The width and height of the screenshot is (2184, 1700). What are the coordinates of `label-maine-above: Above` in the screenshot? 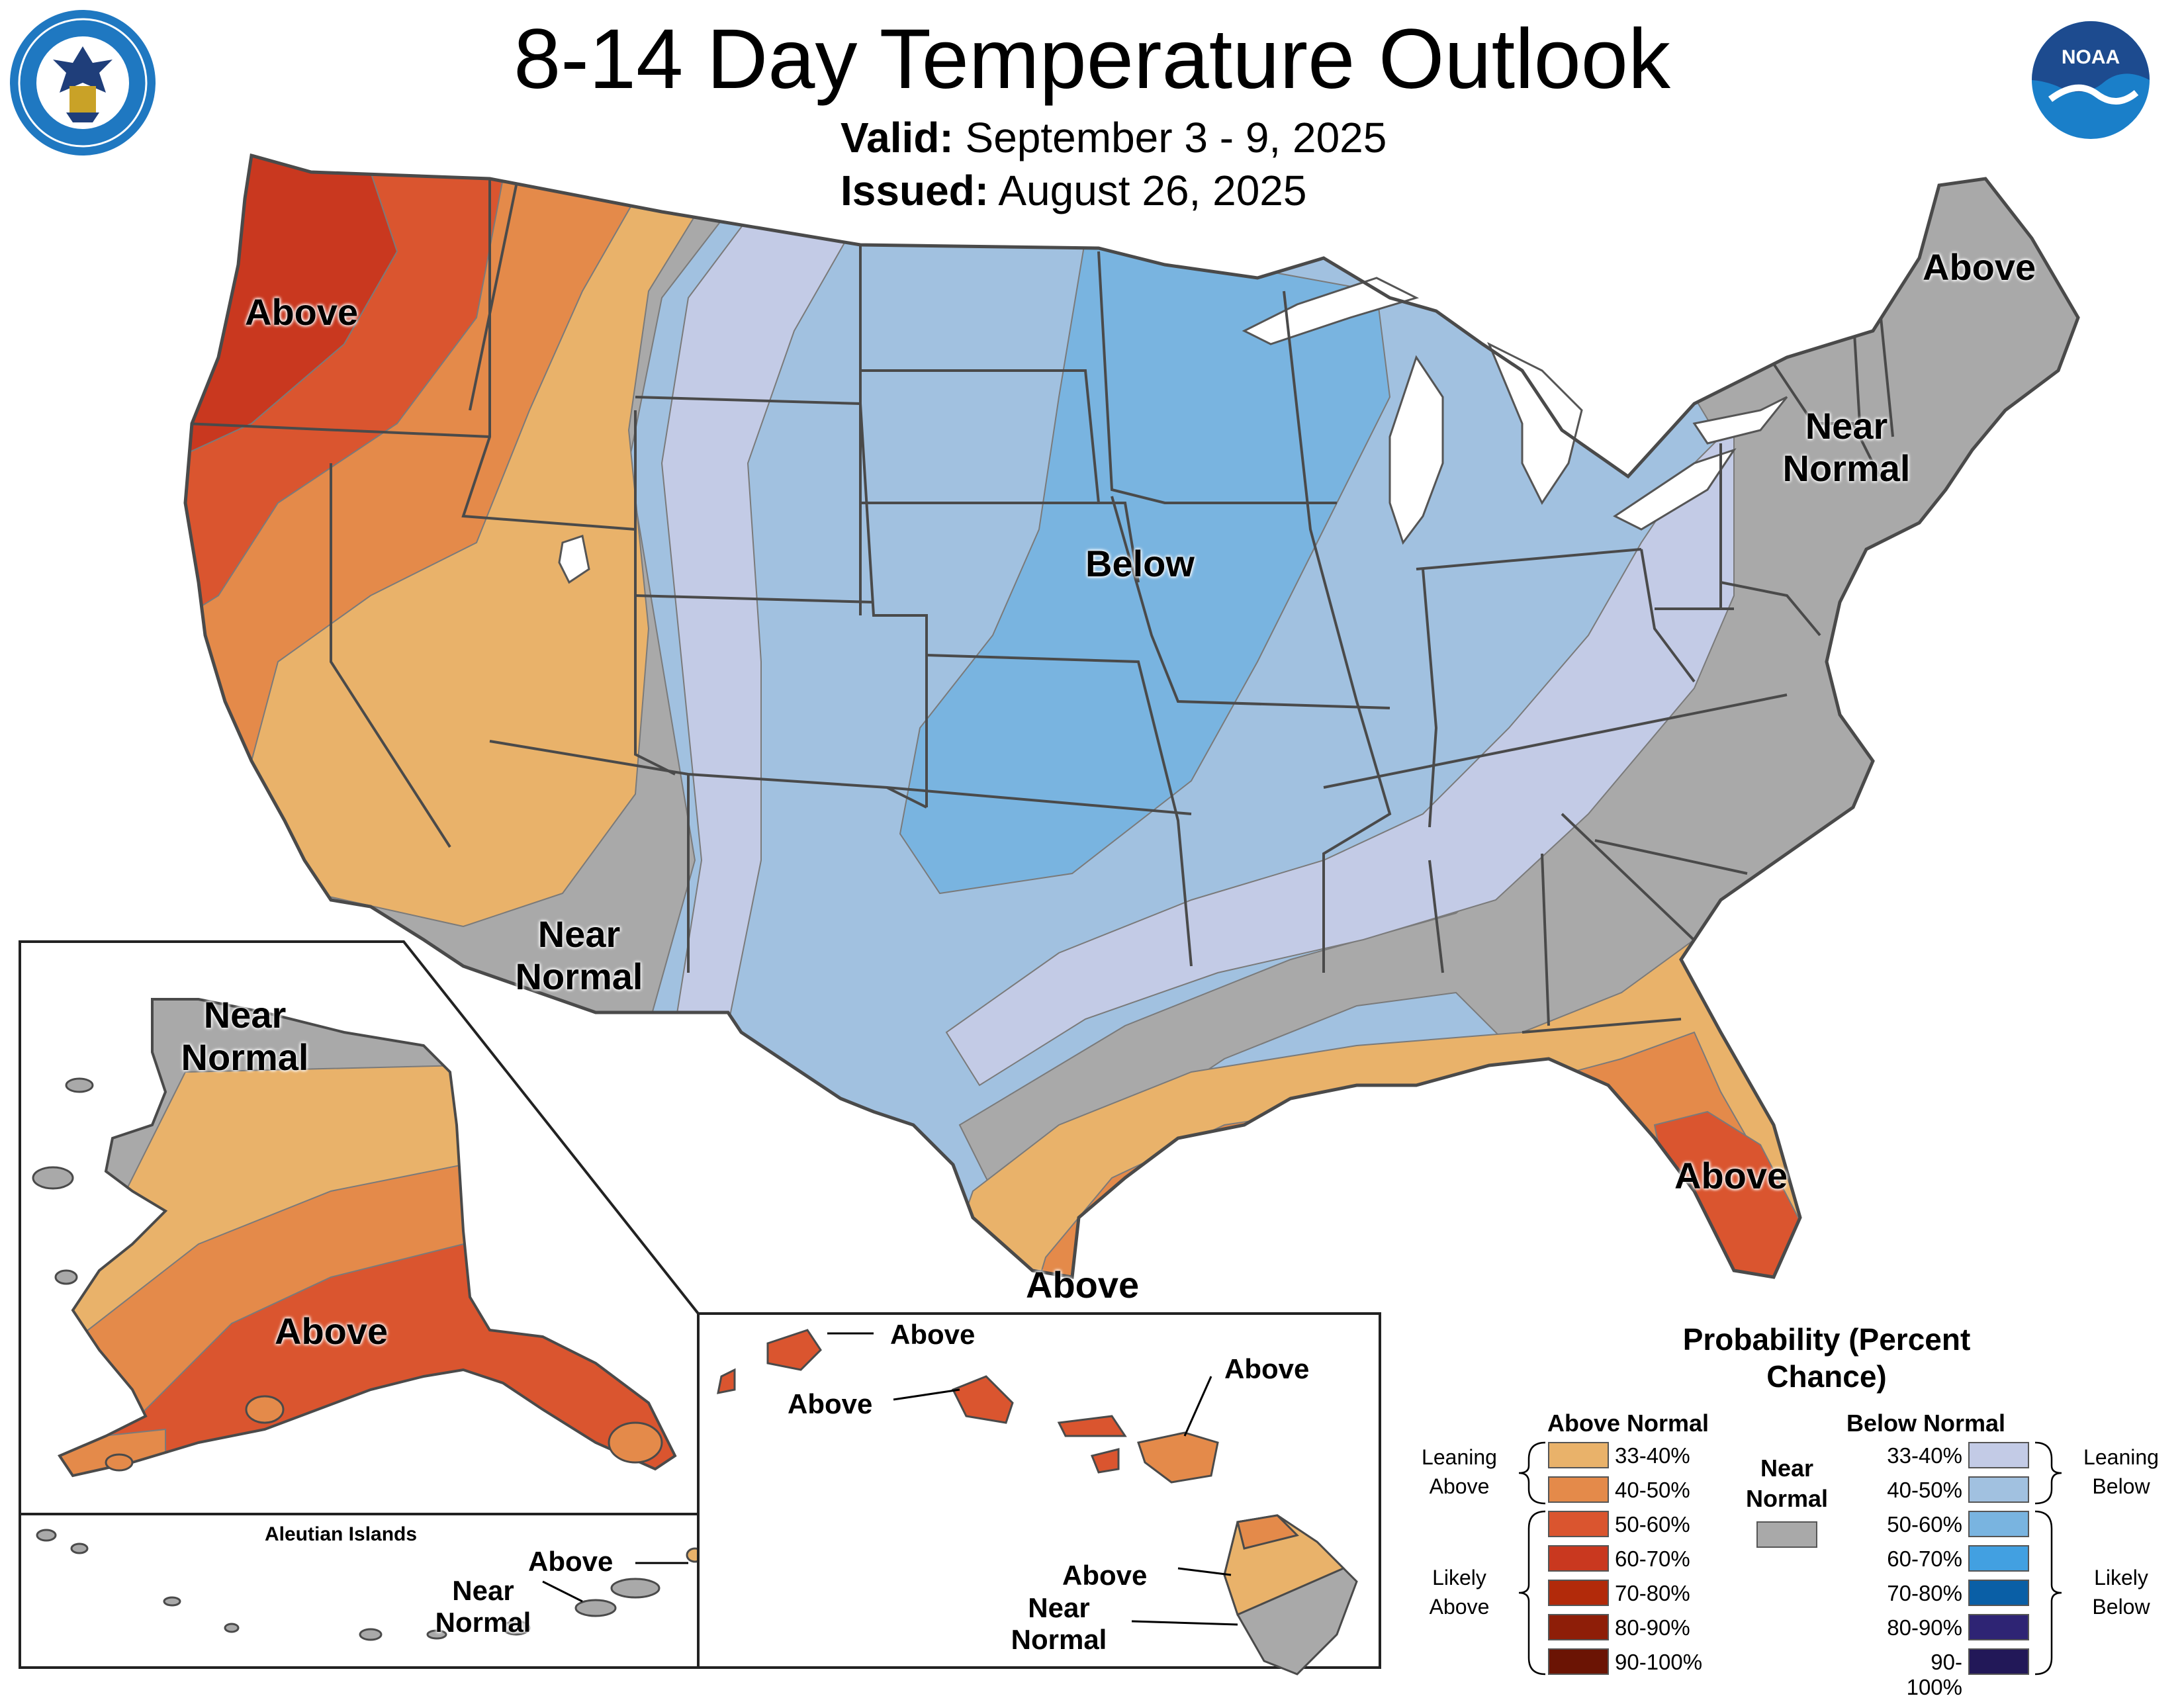 It's located at (1979, 267).